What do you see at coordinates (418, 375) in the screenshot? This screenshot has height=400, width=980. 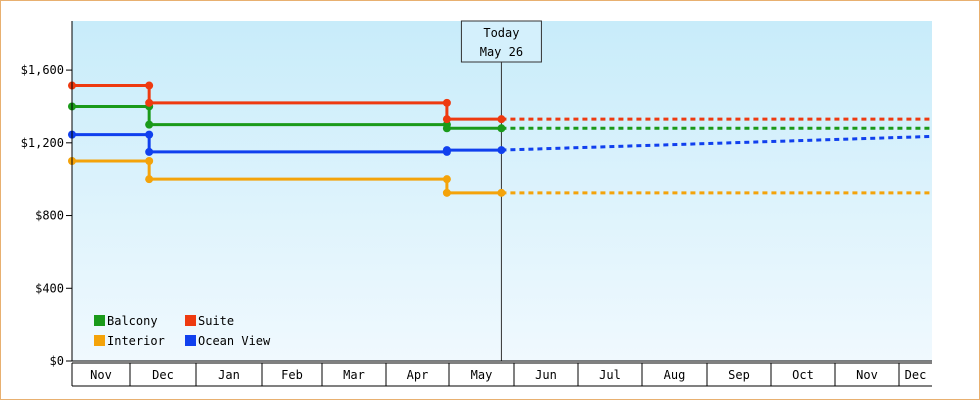 I see `x-tick-label: Apr` at bounding box center [418, 375].